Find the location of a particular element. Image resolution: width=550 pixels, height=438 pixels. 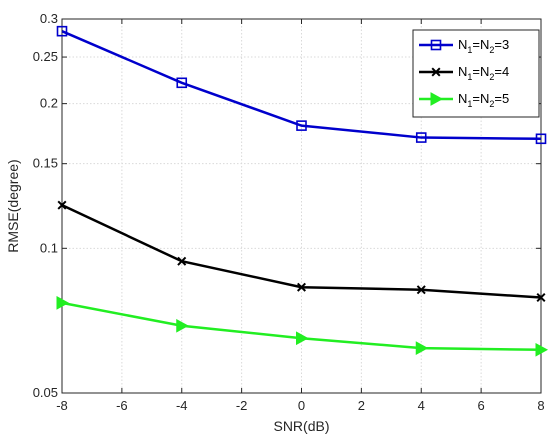

x-tick-label: 8 is located at coordinates (540, 405).